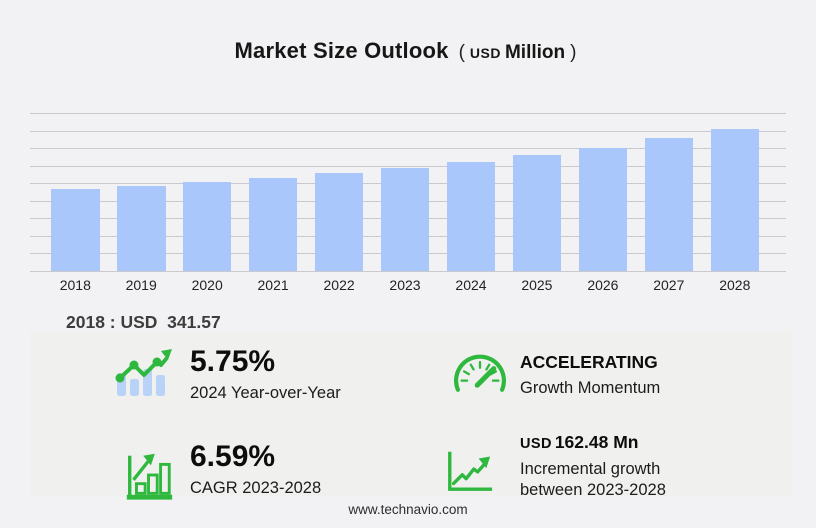 The image size is (816, 528). What do you see at coordinates (273, 285) in the screenshot?
I see `x-axis-label-2021: 2021` at bounding box center [273, 285].